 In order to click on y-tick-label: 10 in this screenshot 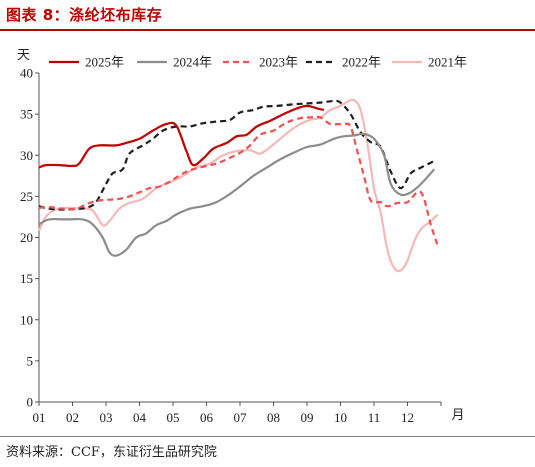, I will do `click(26, 319)`.